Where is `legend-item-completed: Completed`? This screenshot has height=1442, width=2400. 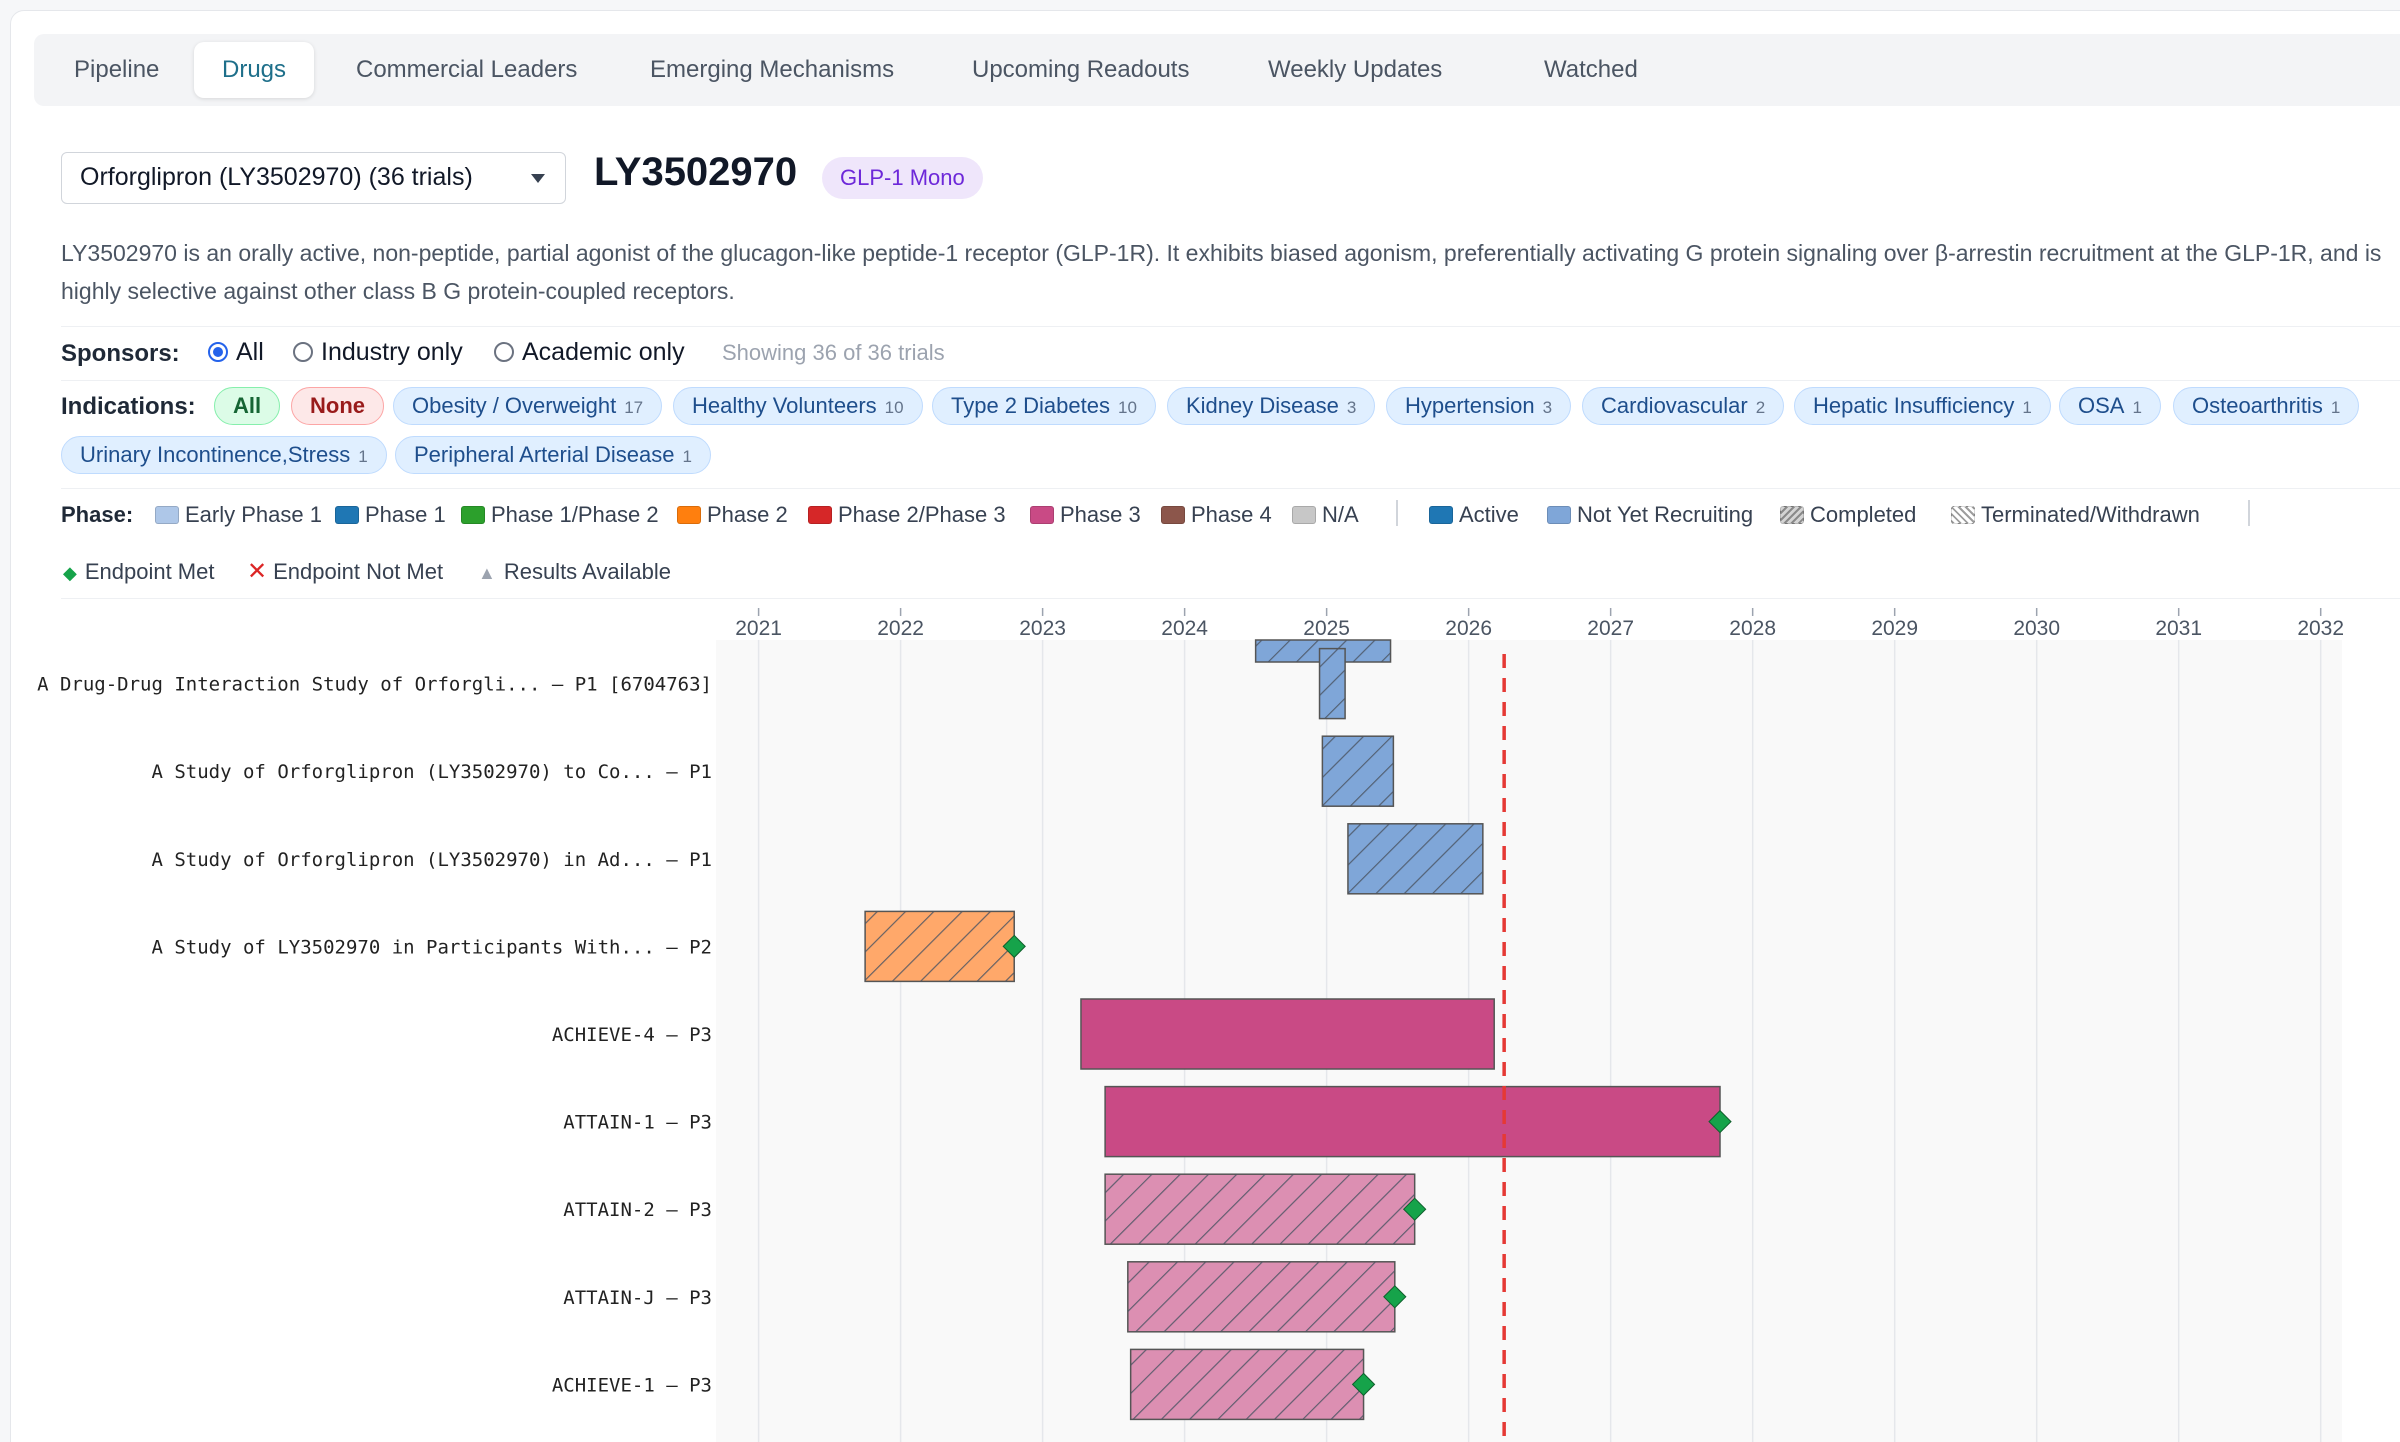
legend-item-completed: Completed is located at coordinates (1848, 515).